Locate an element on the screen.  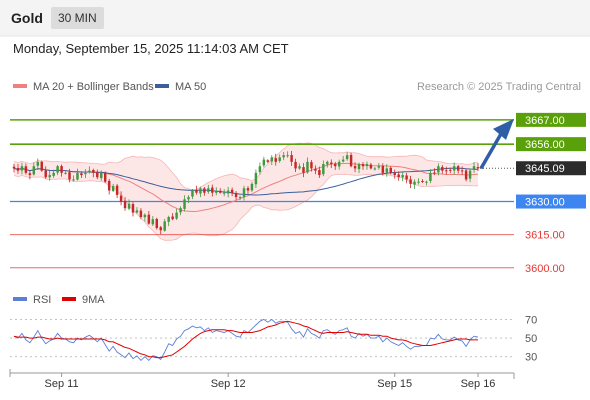
x-tick-label-3: Sep 16 is located at coordinates (478, 384).